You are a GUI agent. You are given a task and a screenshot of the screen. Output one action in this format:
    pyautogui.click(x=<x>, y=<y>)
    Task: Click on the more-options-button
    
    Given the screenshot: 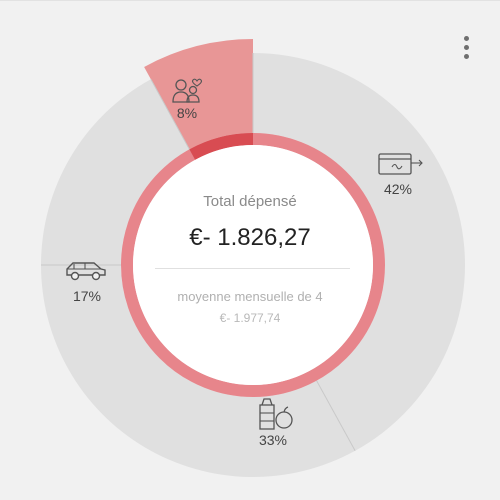 What is the action you would take?
    pyautogui.click(x=466, y=47)
    